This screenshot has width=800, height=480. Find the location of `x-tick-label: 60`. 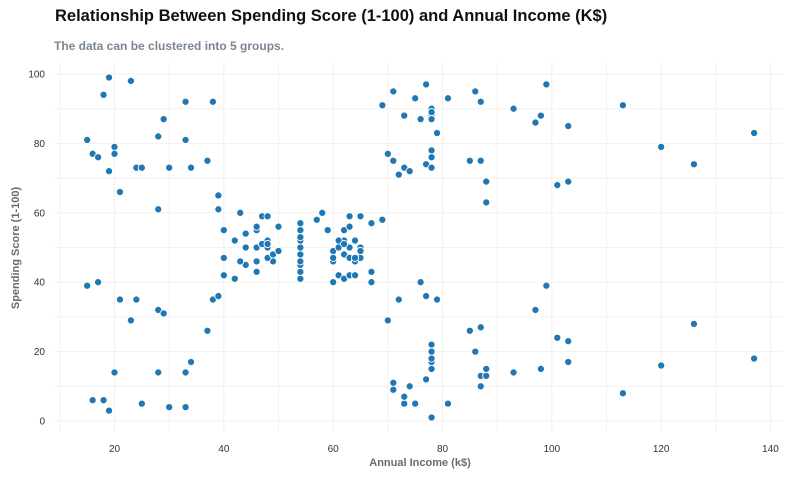

x-tick-label: 60 is located at coordinates (334, 449).